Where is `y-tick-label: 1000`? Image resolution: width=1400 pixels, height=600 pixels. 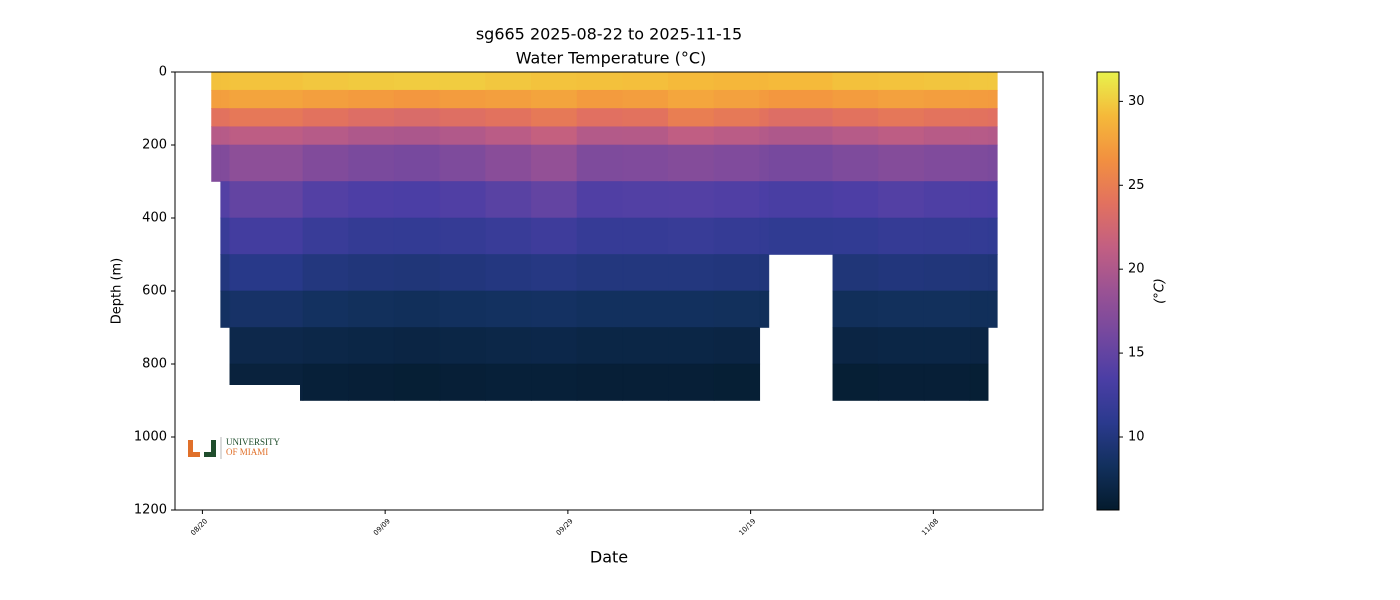 y-tick-label: 1000 is located at coordinates (150, 437).